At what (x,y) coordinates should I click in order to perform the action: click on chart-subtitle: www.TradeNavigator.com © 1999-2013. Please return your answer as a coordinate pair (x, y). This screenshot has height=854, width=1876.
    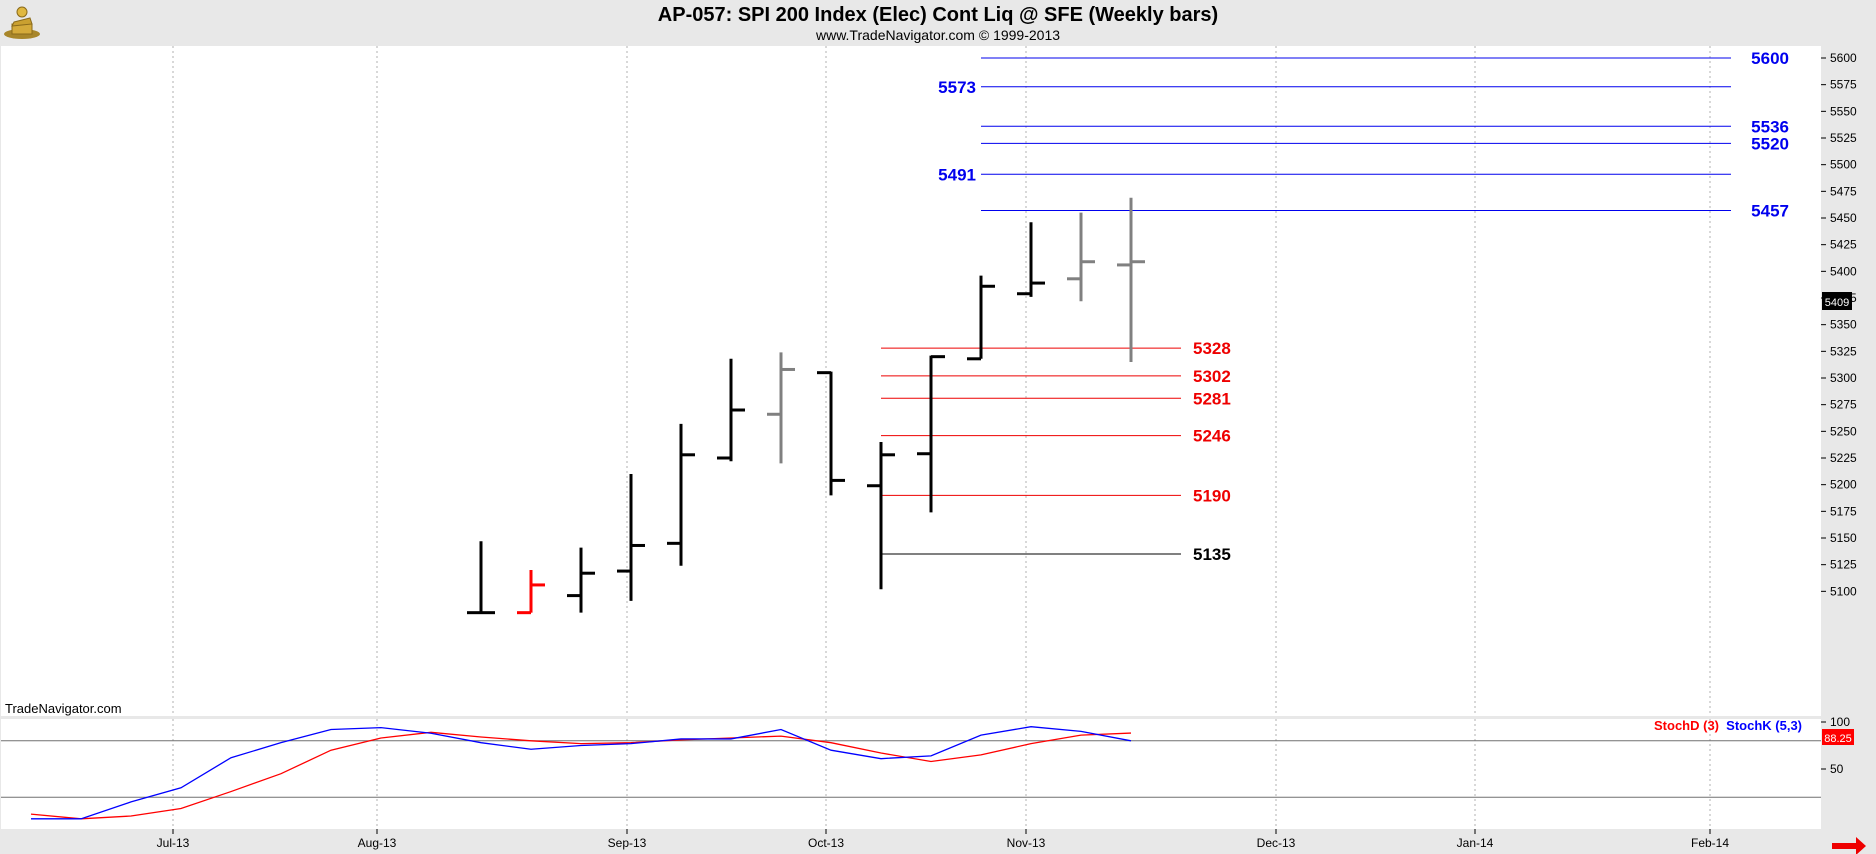
    Looking at the image, I should click on (937, 35).